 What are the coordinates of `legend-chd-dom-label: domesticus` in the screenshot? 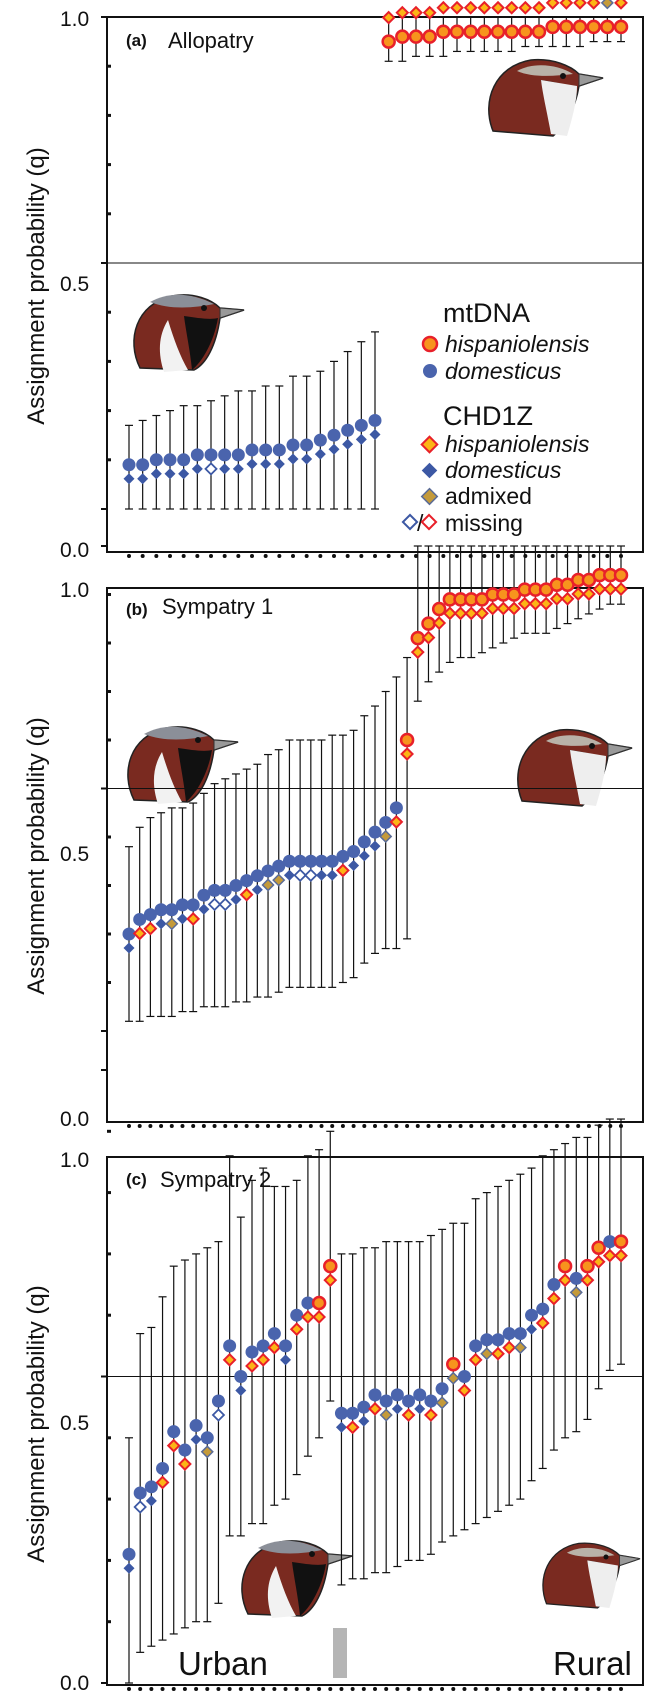 It's located at (503, 470).